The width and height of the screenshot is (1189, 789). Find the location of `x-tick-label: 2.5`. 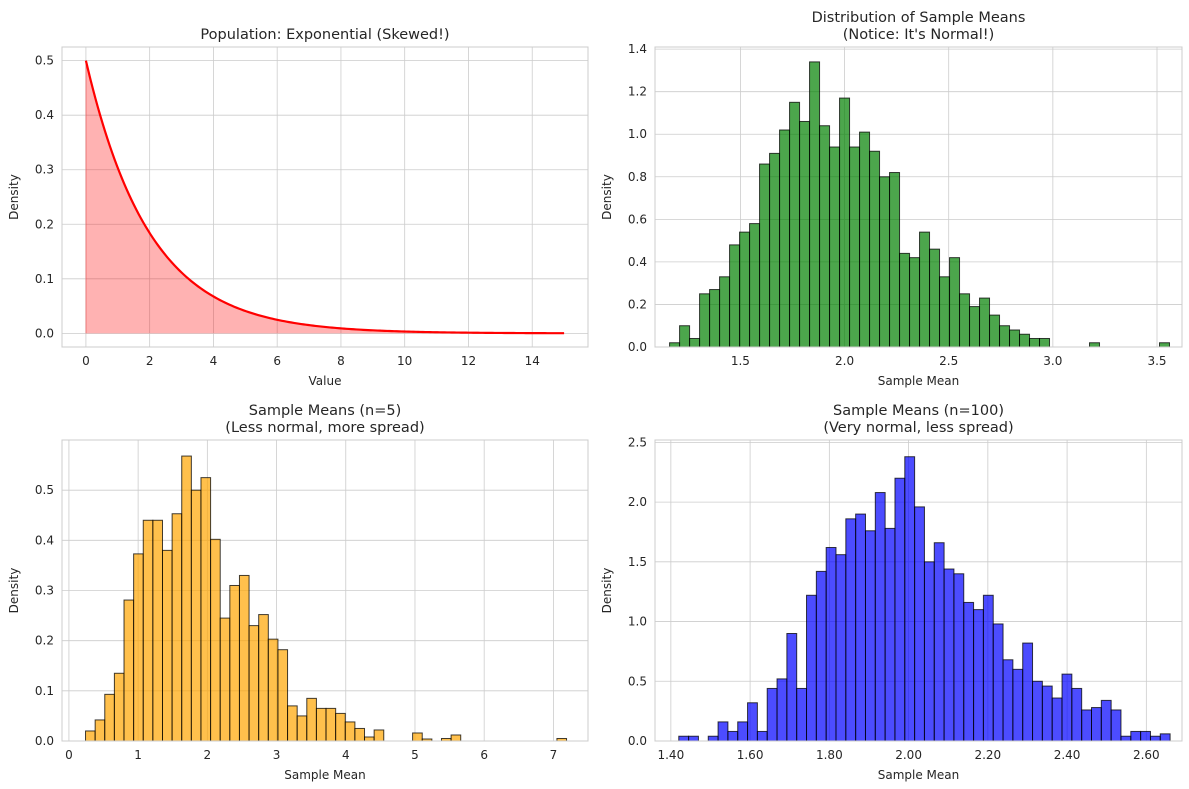

x-tick-label: 2.5 is located at coordinates (948, 361).